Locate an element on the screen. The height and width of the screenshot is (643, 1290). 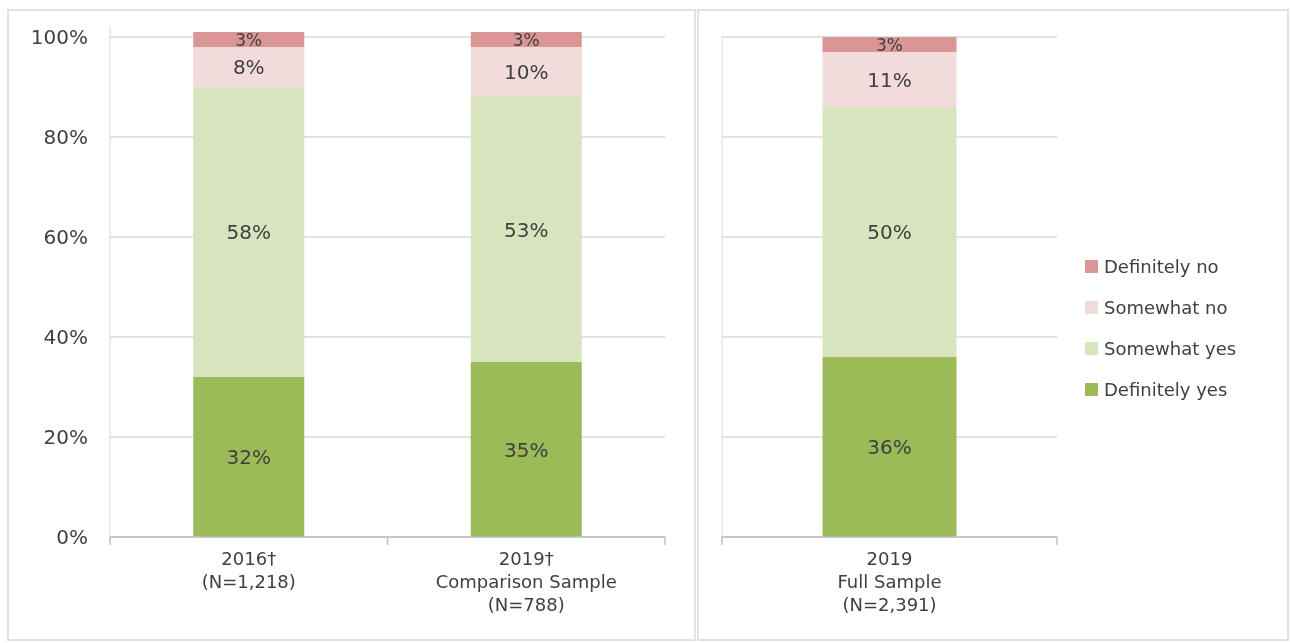
y-tick-label: 60% is located at coordinates (65, 237).